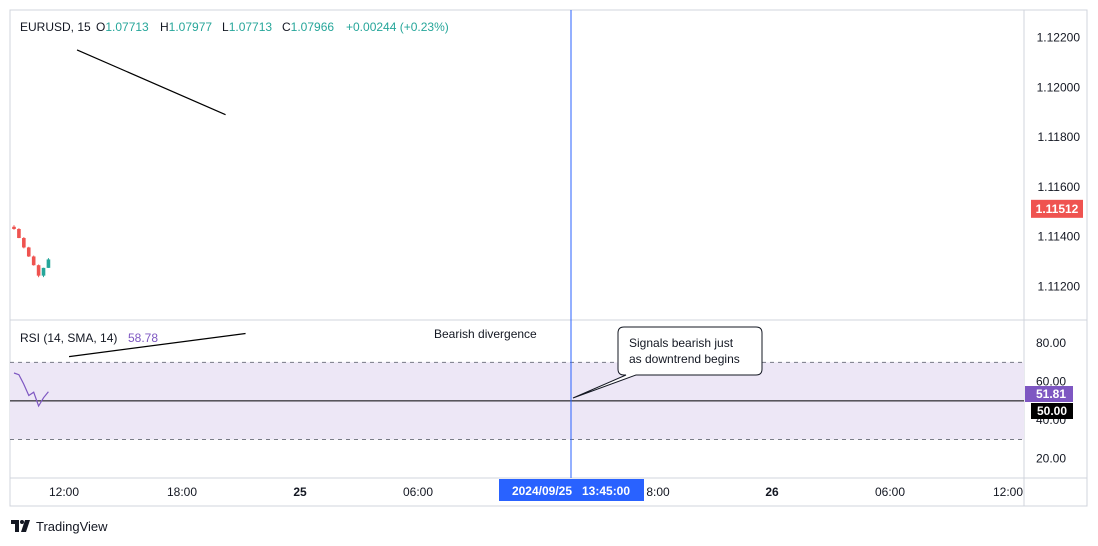 This screenshot has height=546, width=1098. Describe the element at coordinates (20, 526) in the screenshot. I see `tradingview-logo-icon` at that location.